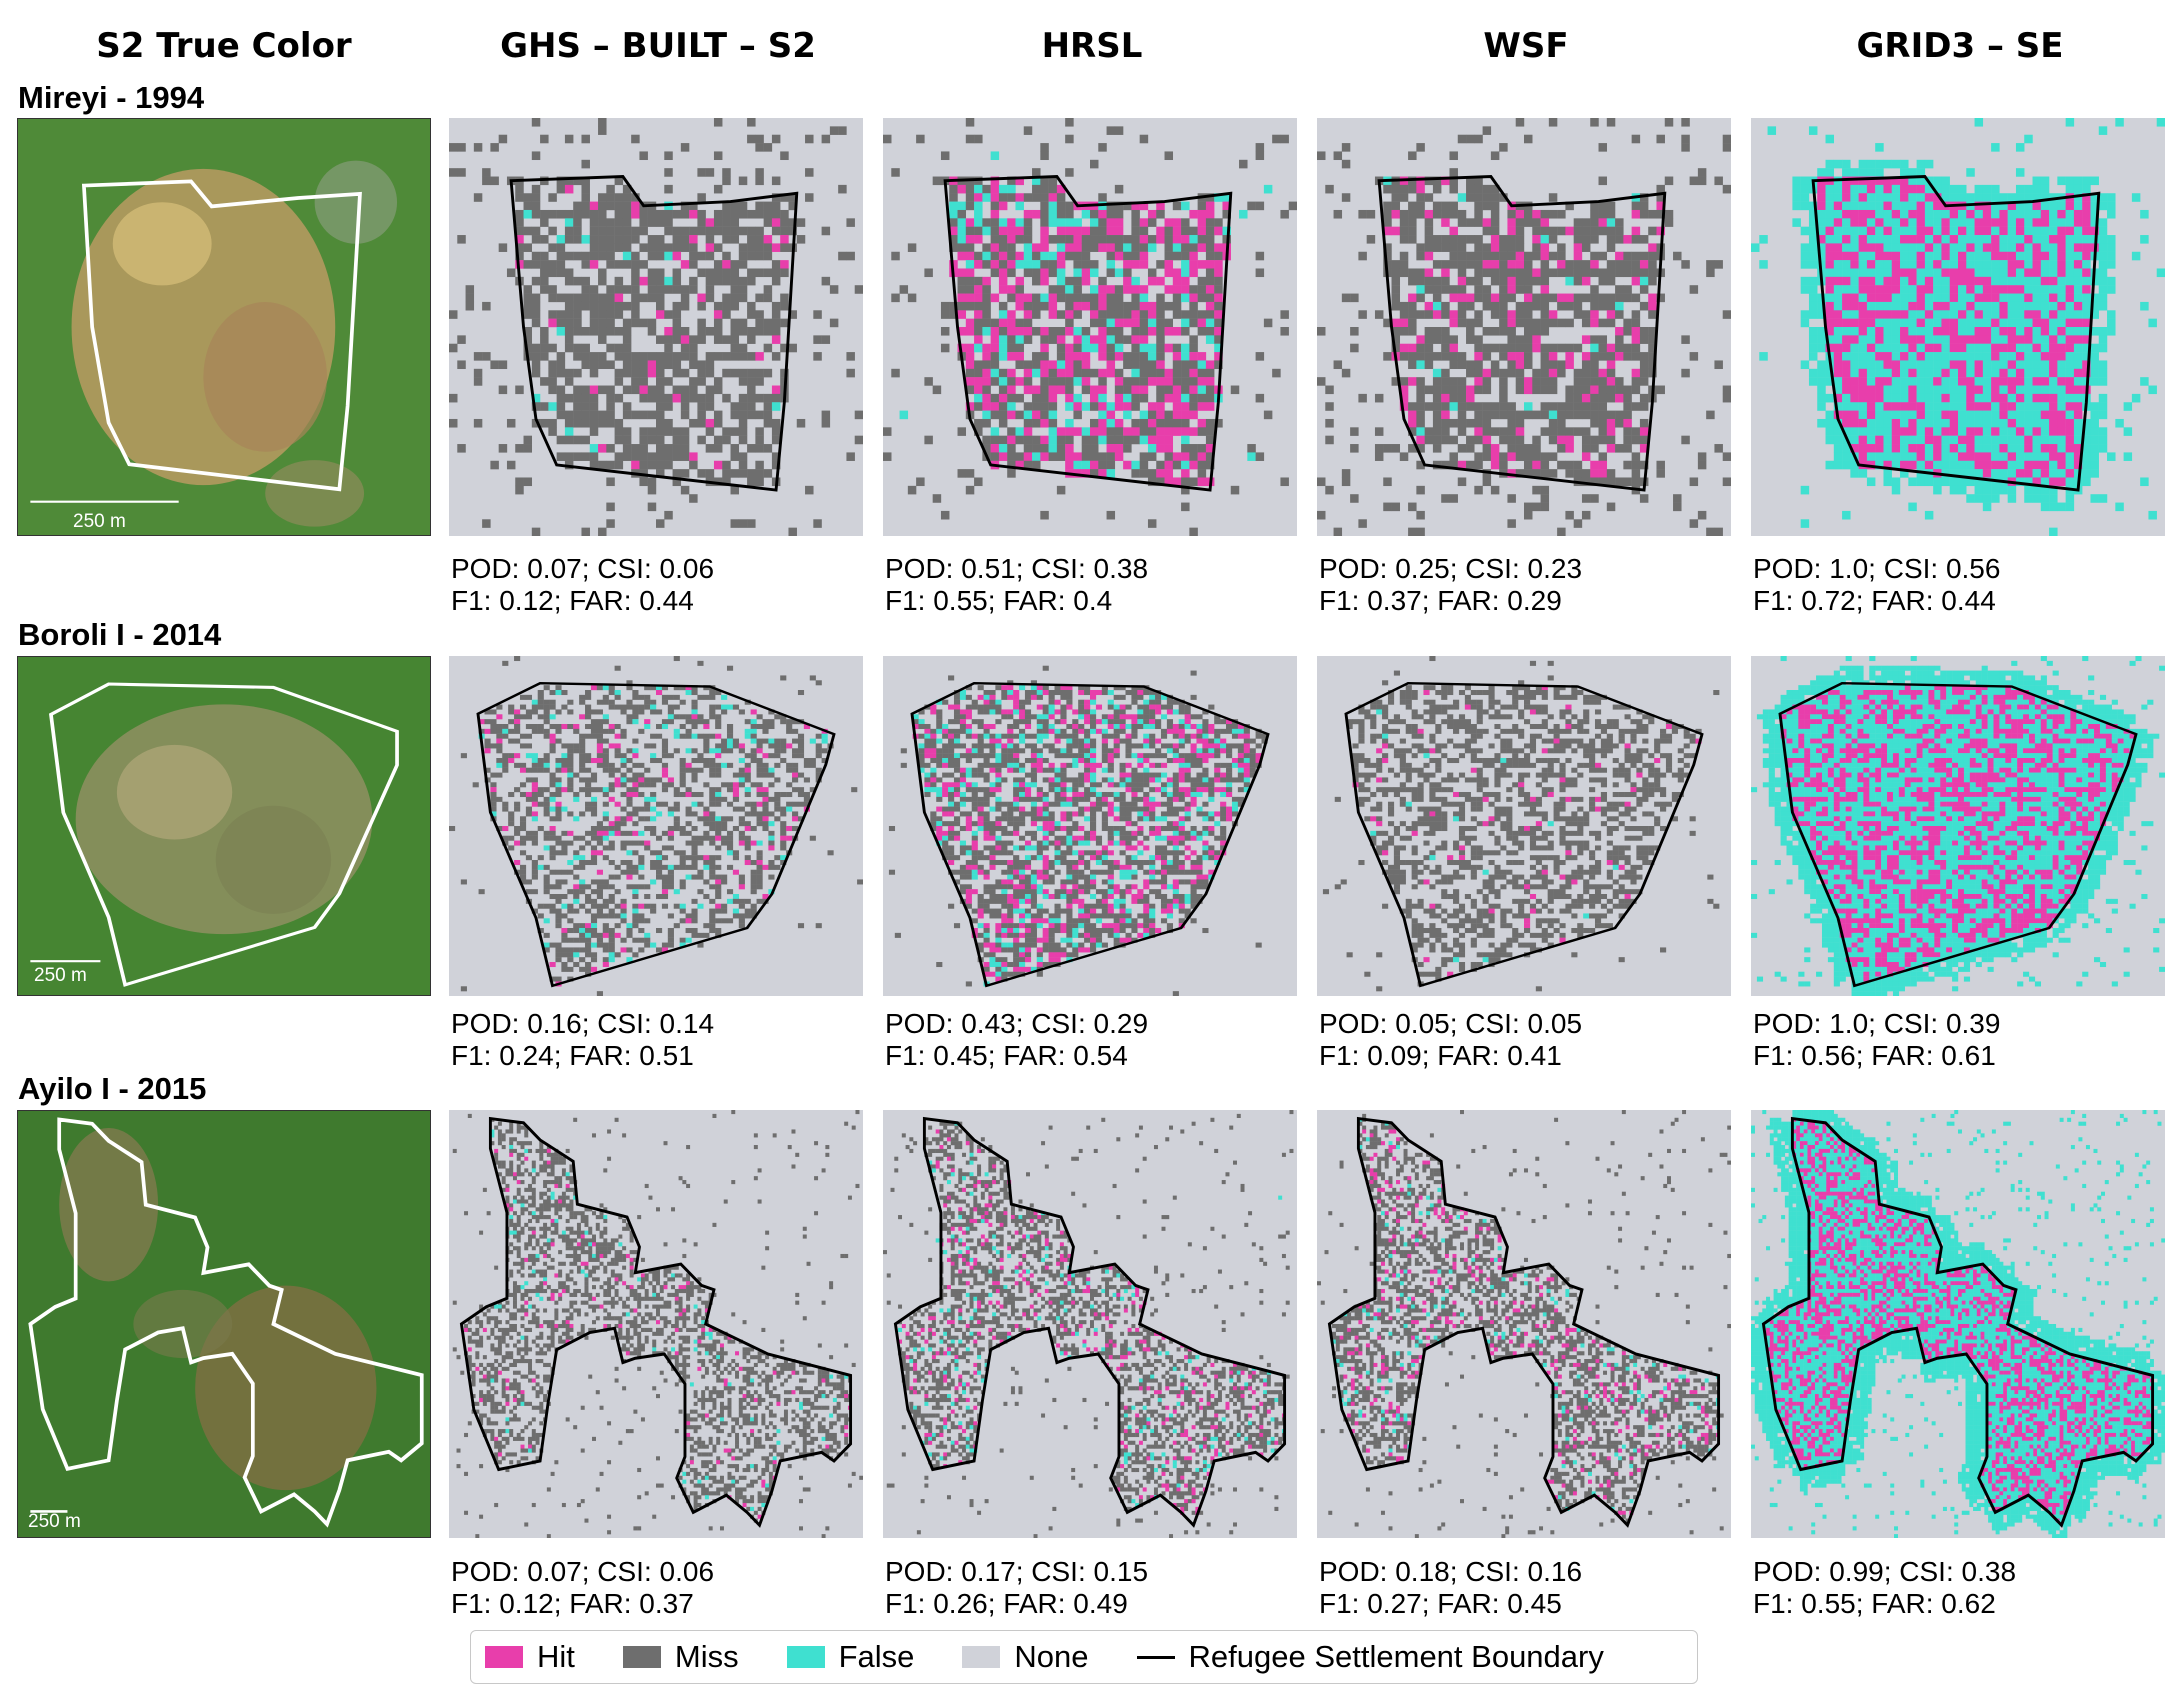  I want to click on column-header-hrsl: HRSL, so click(1092, 46).